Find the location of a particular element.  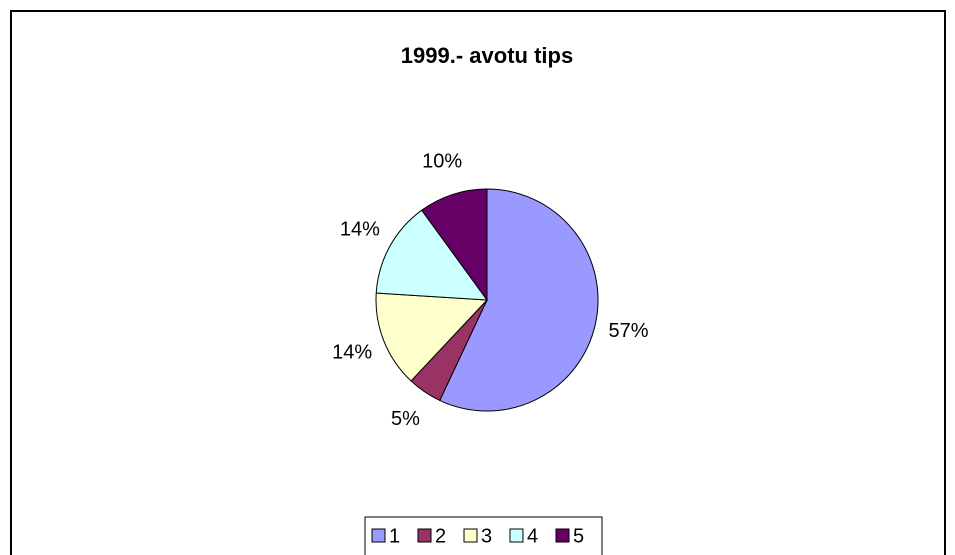

legend: 1 2 3 4 5 is located at coordinates (477, 536).